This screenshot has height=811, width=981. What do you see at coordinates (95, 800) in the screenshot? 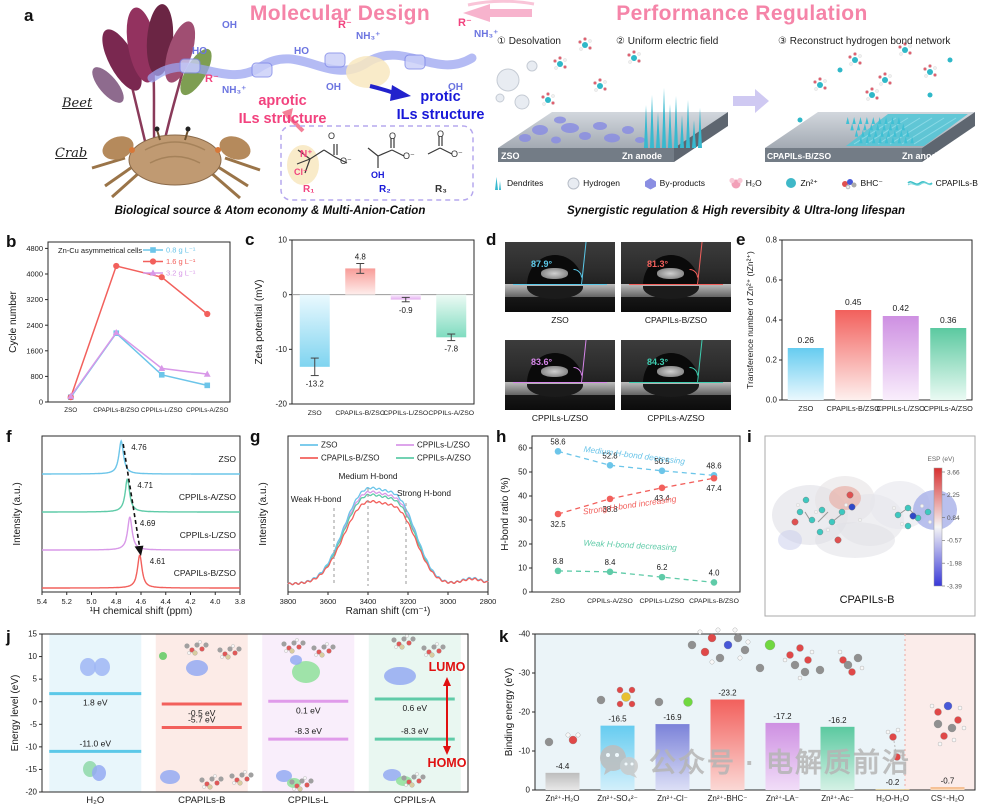
I see `svg-text: H₂O` at bounding box center [95, 800].